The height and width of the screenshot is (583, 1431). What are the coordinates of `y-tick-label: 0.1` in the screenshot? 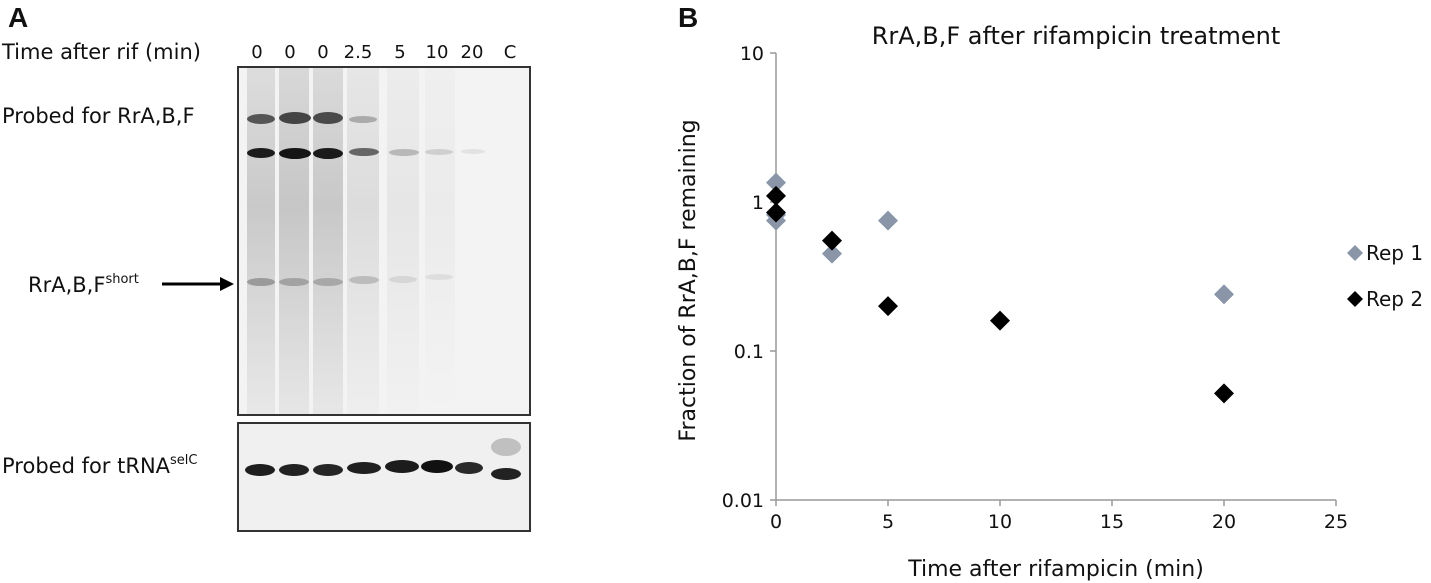 It's located at (749, 352).